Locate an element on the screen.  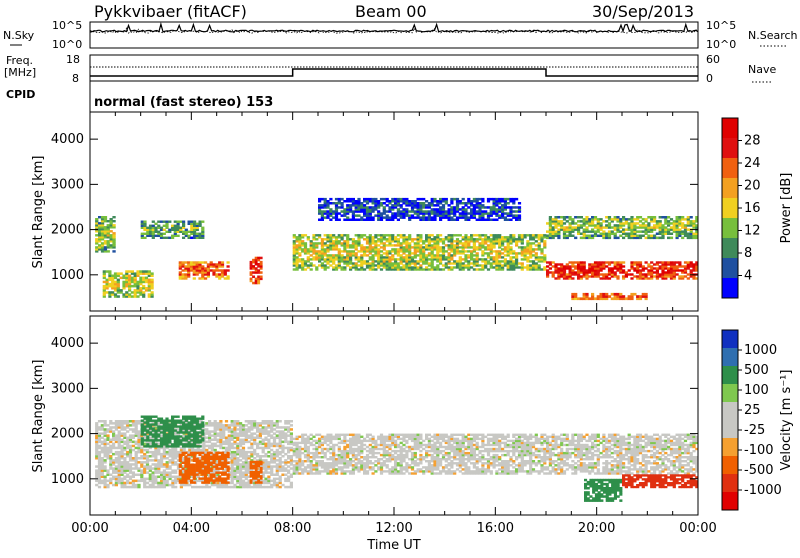
freq-unit: [MHz] is located at coordinates (20, 72).